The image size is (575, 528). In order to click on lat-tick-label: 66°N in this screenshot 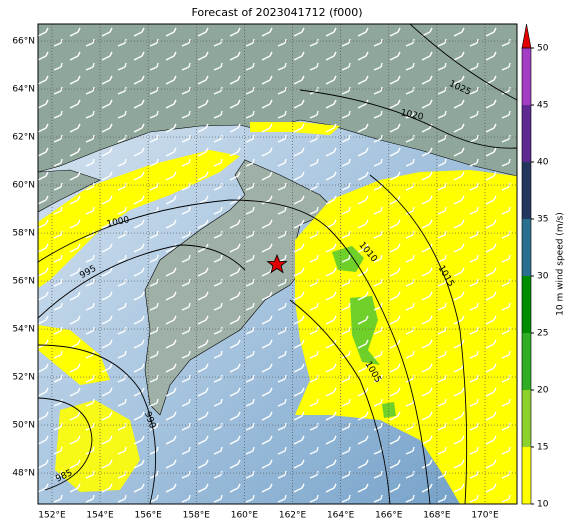, I will do `click(23, 42)`.